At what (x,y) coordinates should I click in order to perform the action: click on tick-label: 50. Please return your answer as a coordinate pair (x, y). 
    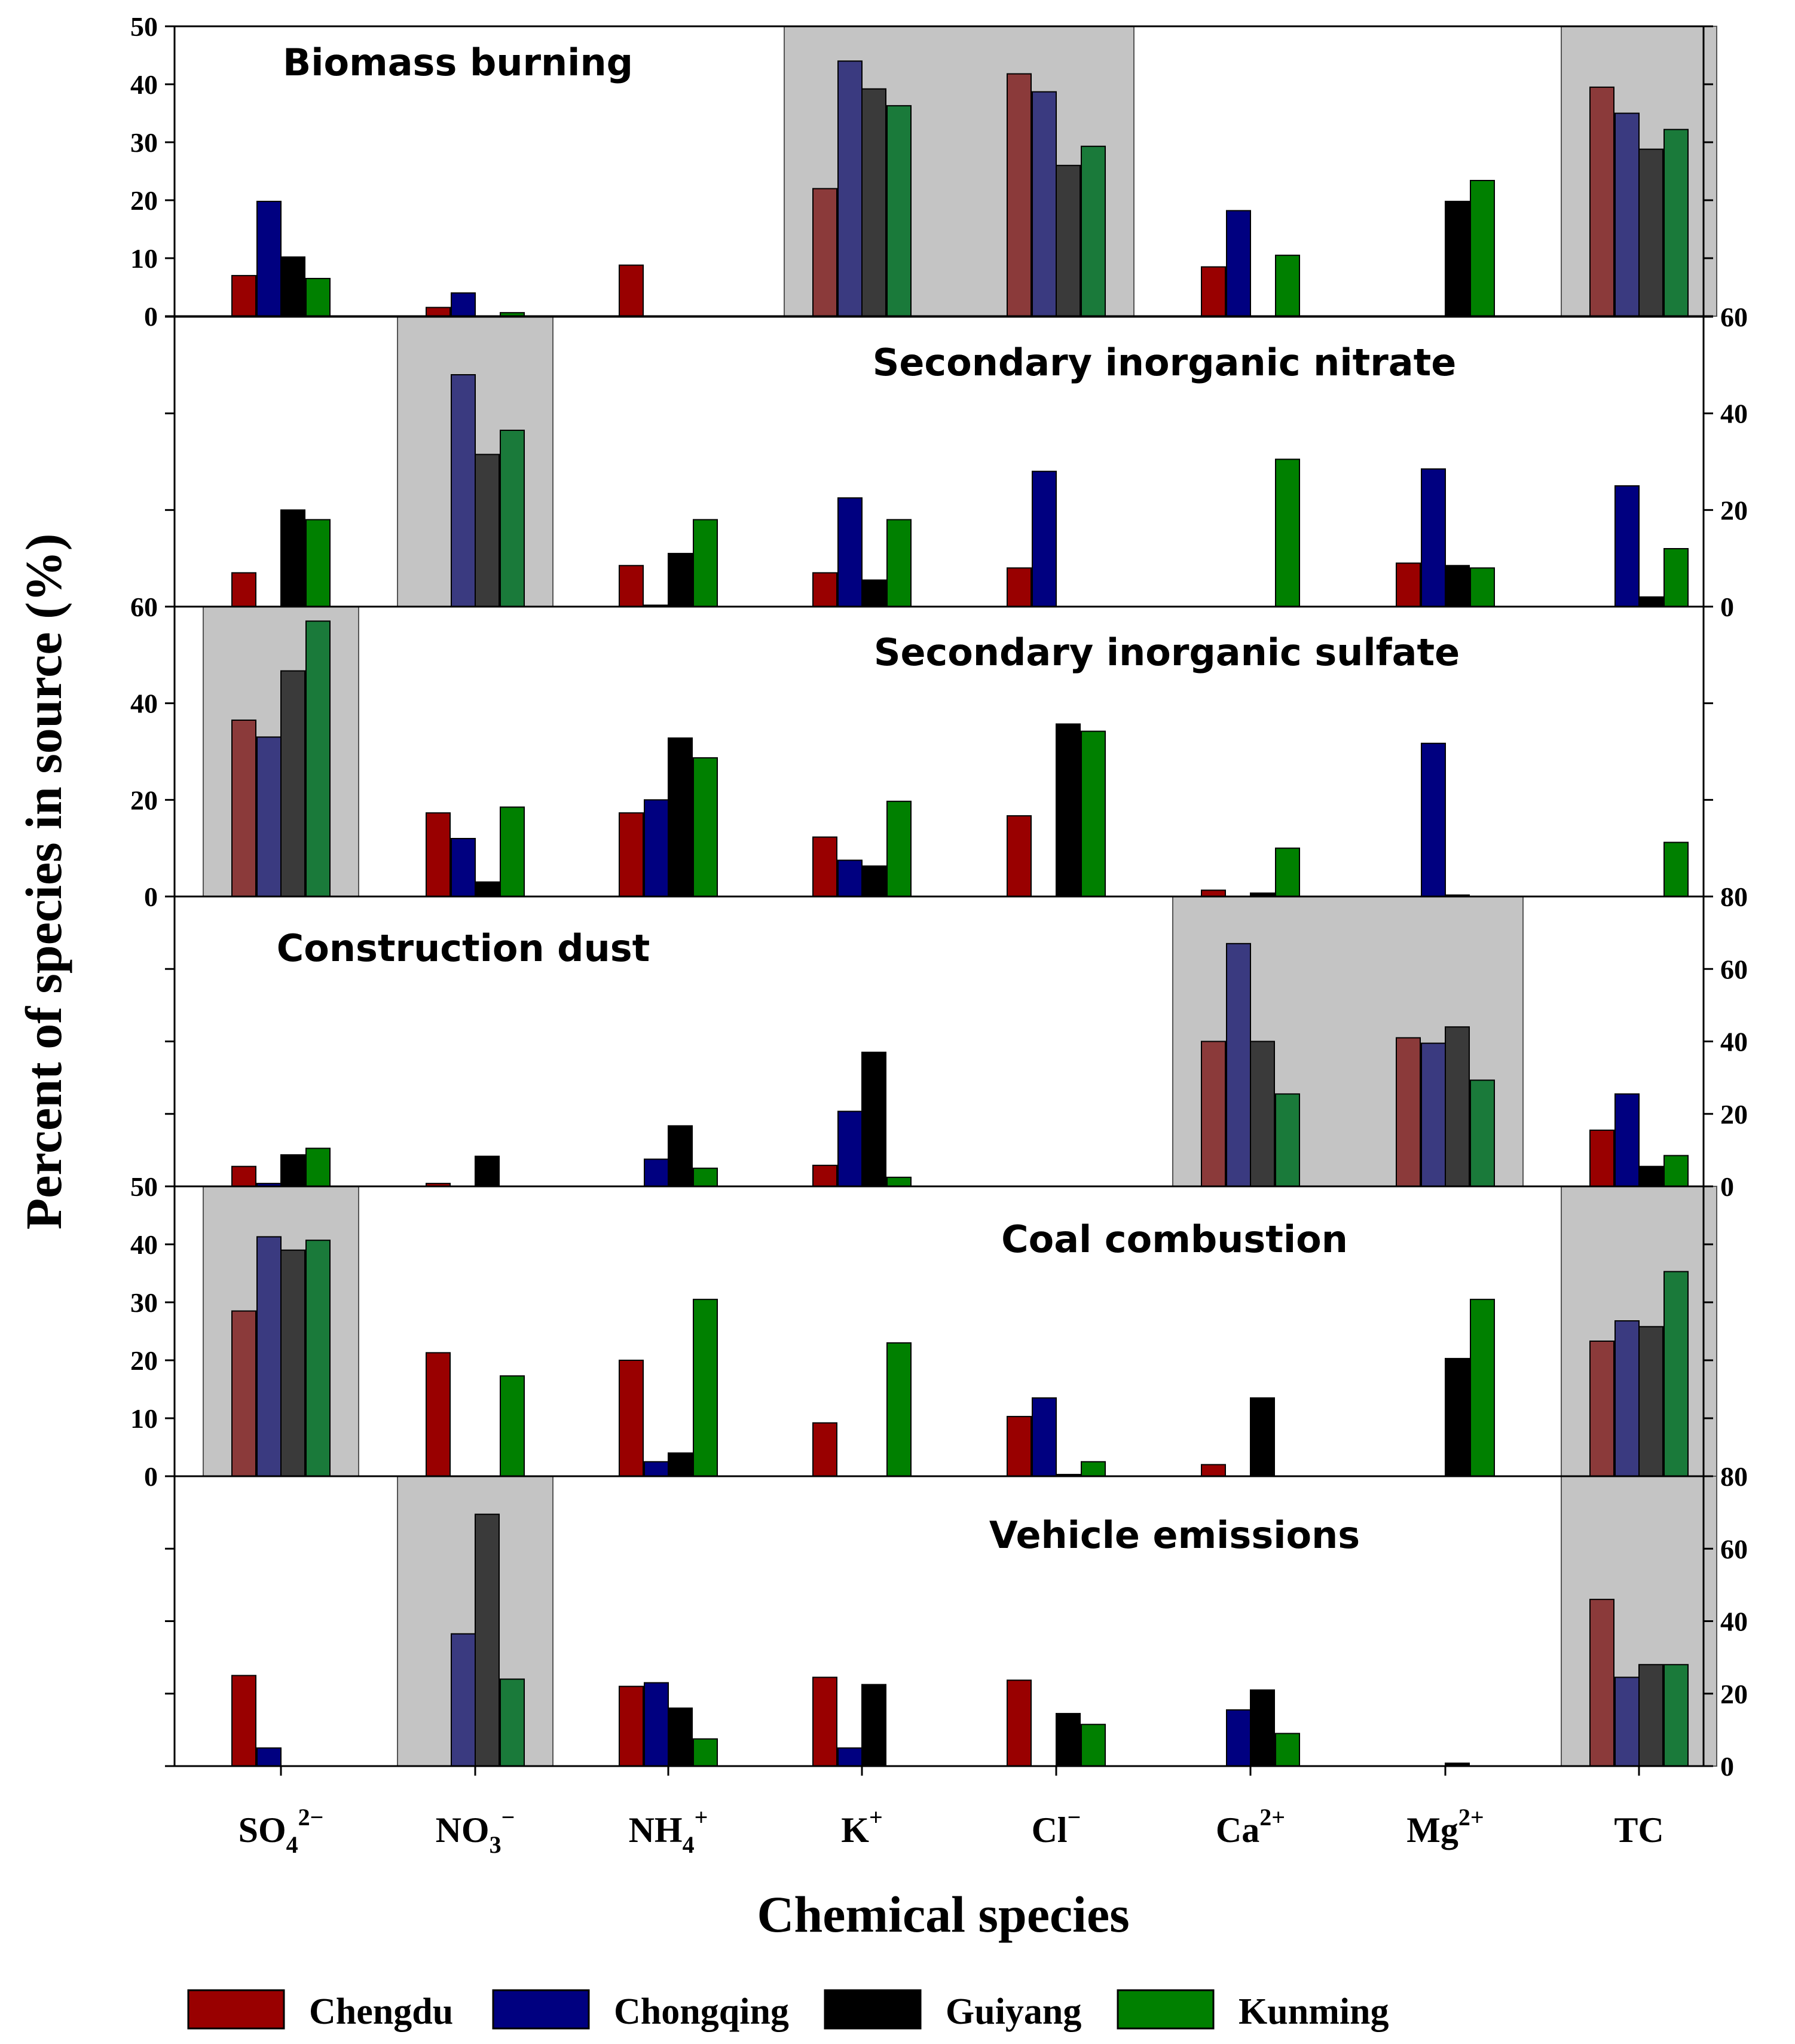
    Looking at the image, I should click on (144, 1186).